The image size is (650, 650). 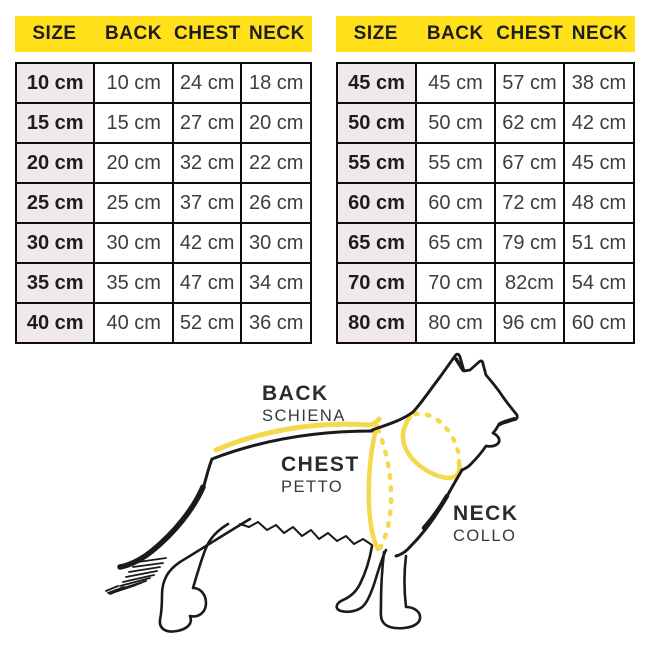 What do you see at coordinates (207, 83) in the screenshot?
I see `value-cell: 24 cm` at bounding box center [207, 83].